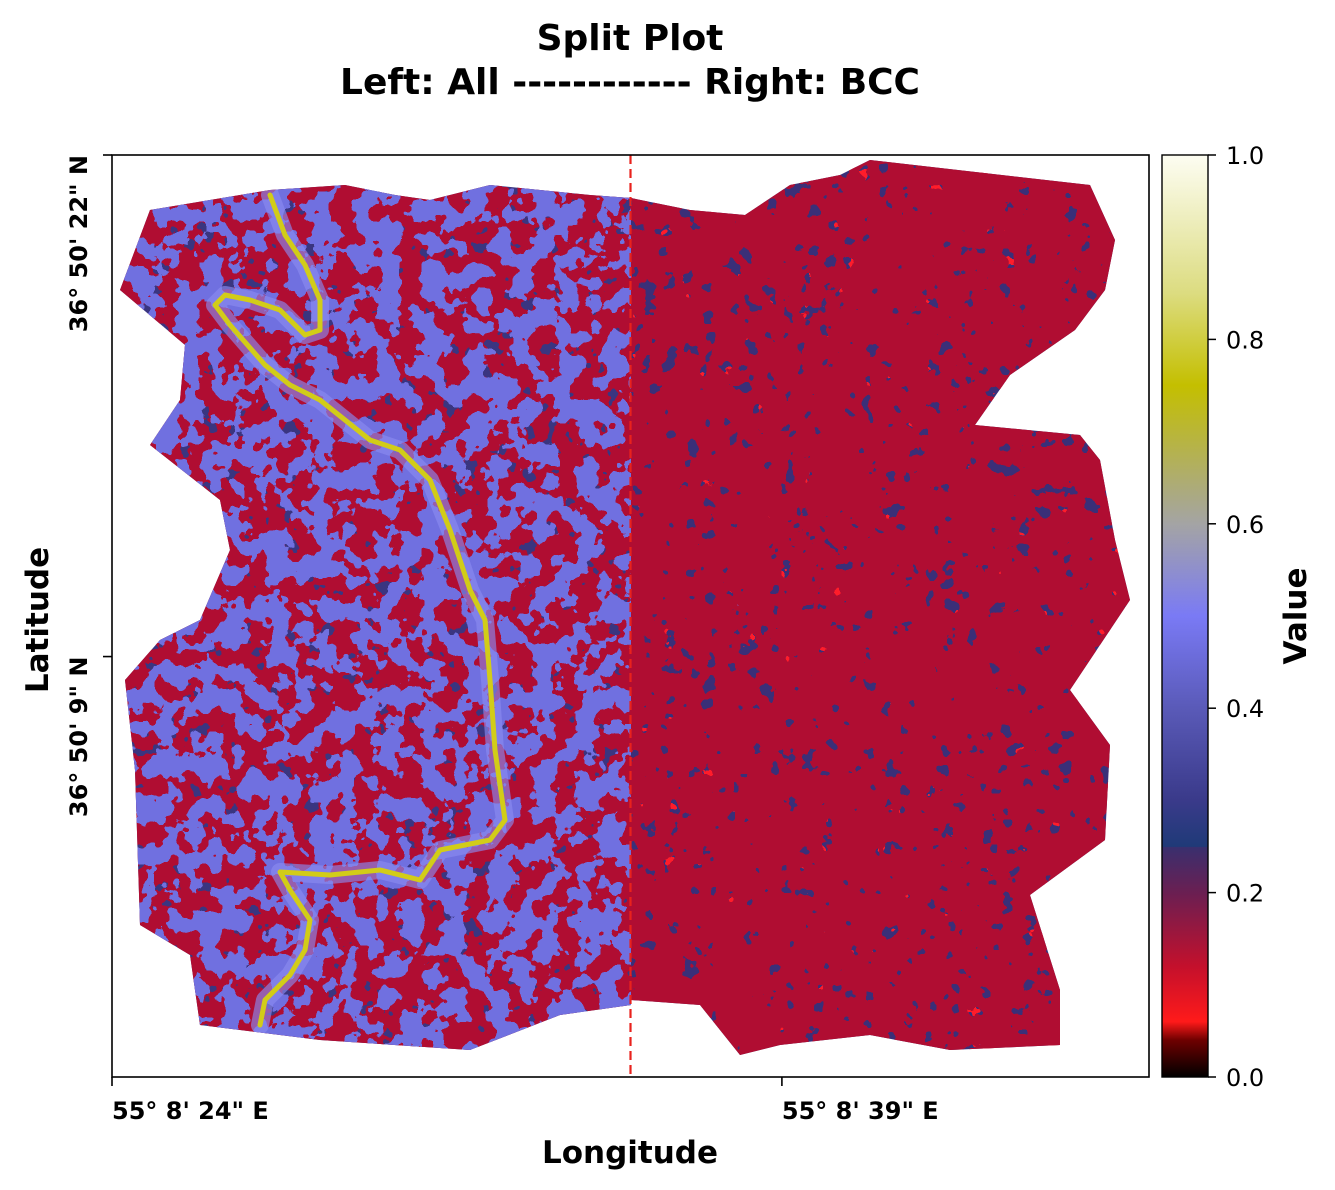 This screenshot has width=1335, height=1190. I want to click on x-tick-label-0: 55° 8' 24" E, so click(190, 1111).